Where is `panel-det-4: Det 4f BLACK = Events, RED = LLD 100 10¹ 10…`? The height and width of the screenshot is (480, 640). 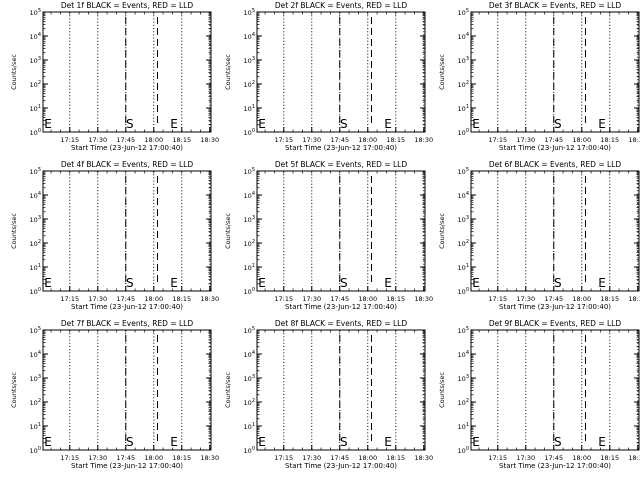 panel-det-4: Det 4f BLACK = Events, RED = LLD 100 10¹ 10… is located at coordinates (114, 235).